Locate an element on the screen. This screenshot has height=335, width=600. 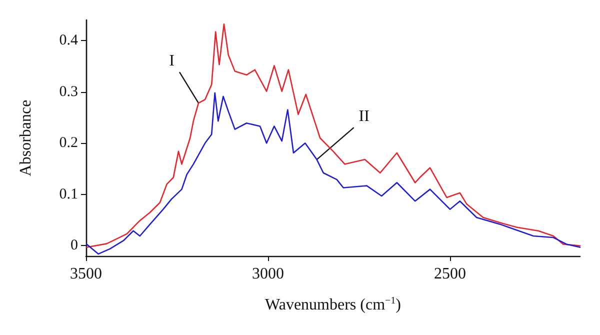
annotation: I is located at coordinates (171, 61).